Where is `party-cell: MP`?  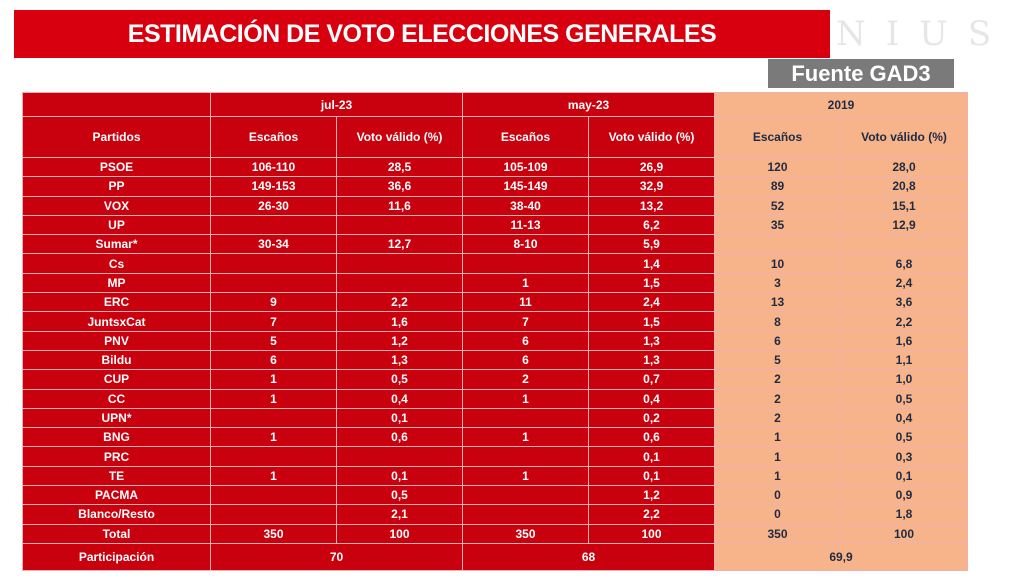
party-cell: MP is located at coordinates (116, 283).